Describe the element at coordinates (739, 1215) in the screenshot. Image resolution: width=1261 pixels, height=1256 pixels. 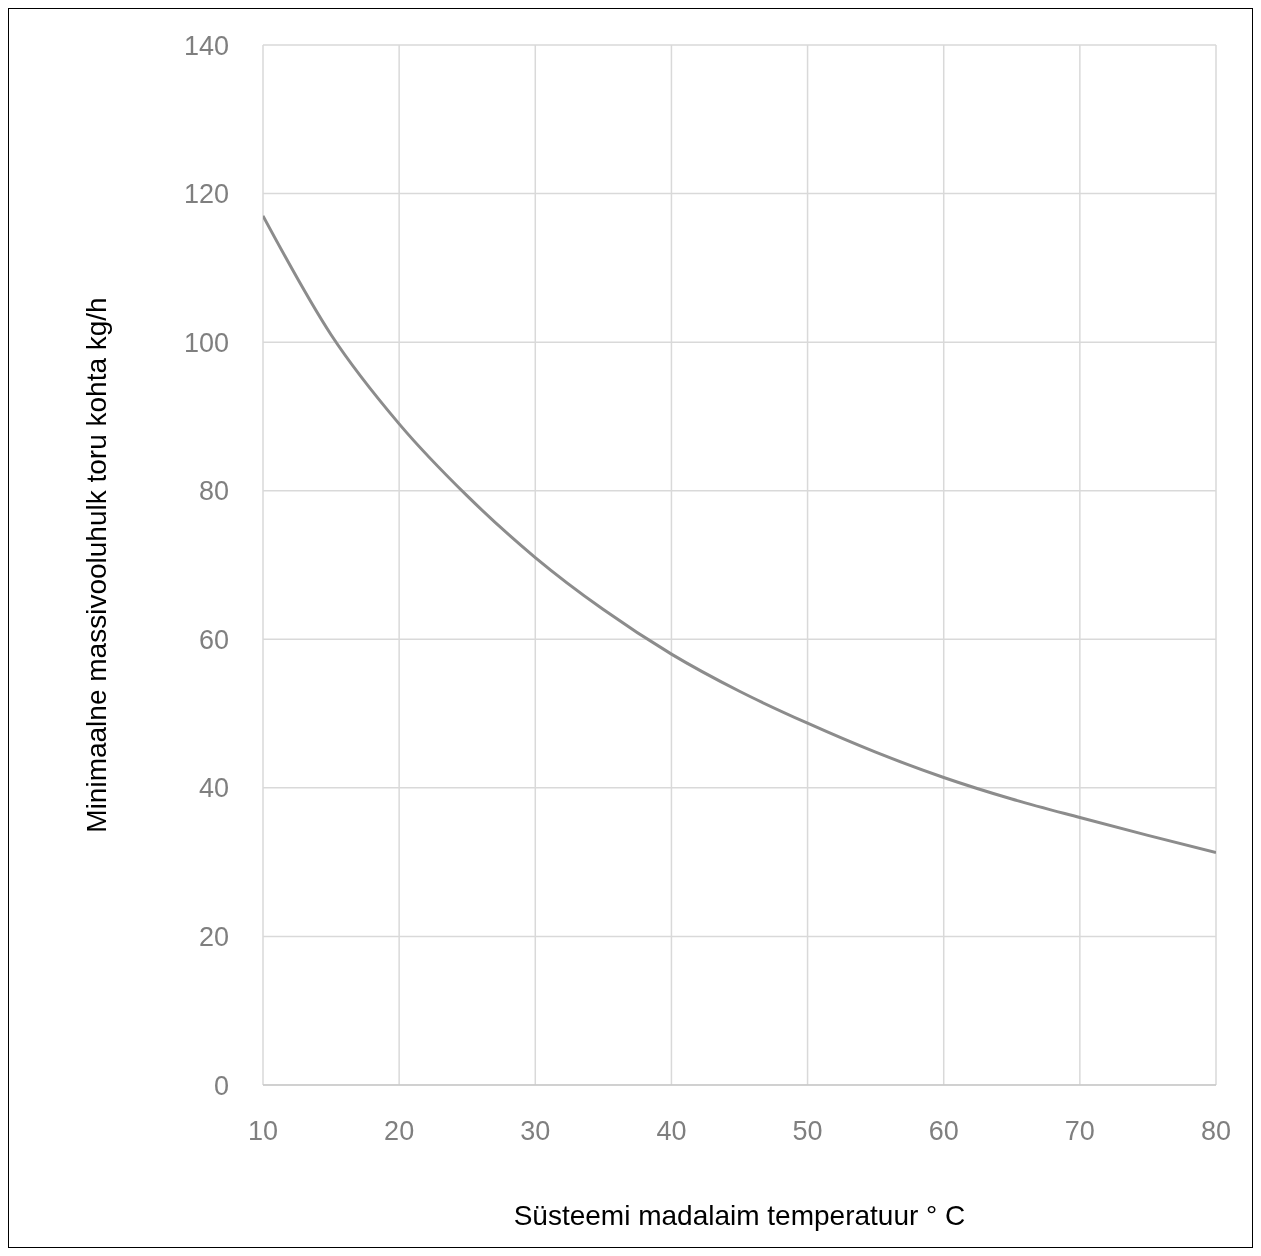
I see `x-axis-title: Süsteemi madalaim temperatuur ° C` at that location.